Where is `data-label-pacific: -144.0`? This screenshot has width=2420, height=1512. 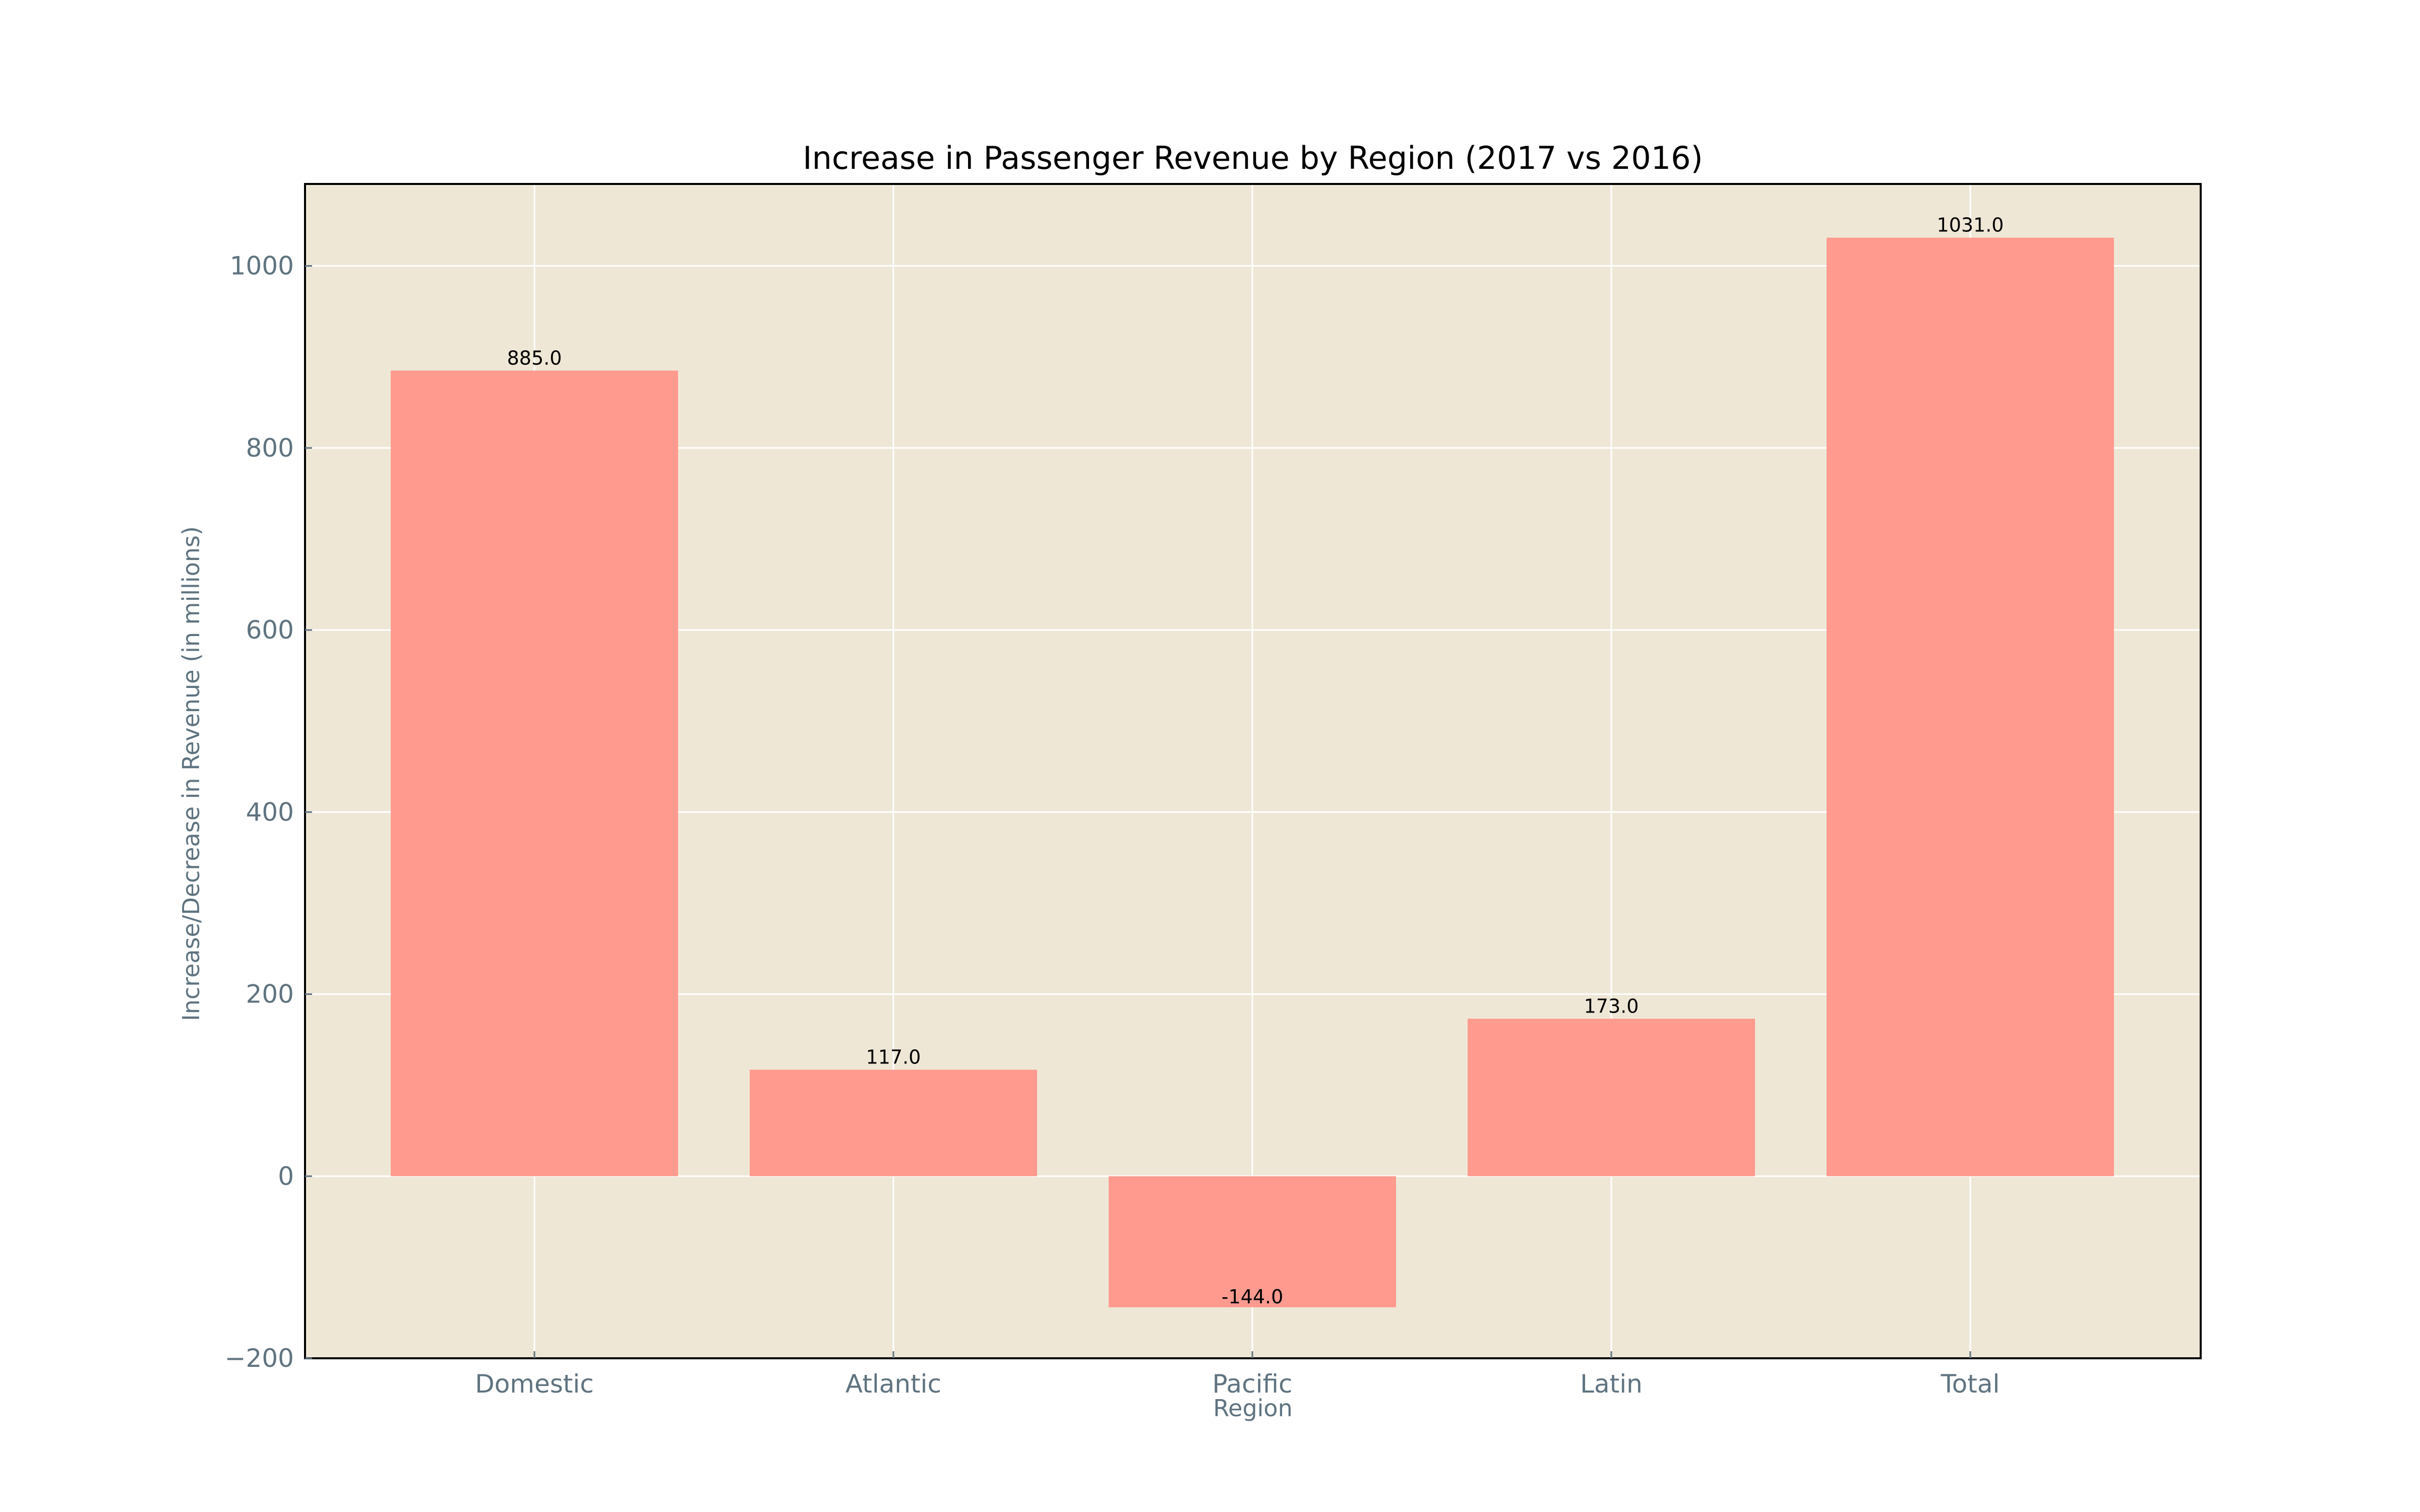 data-label-pacific: -144.0 is located at coordinates (1253, 1297).